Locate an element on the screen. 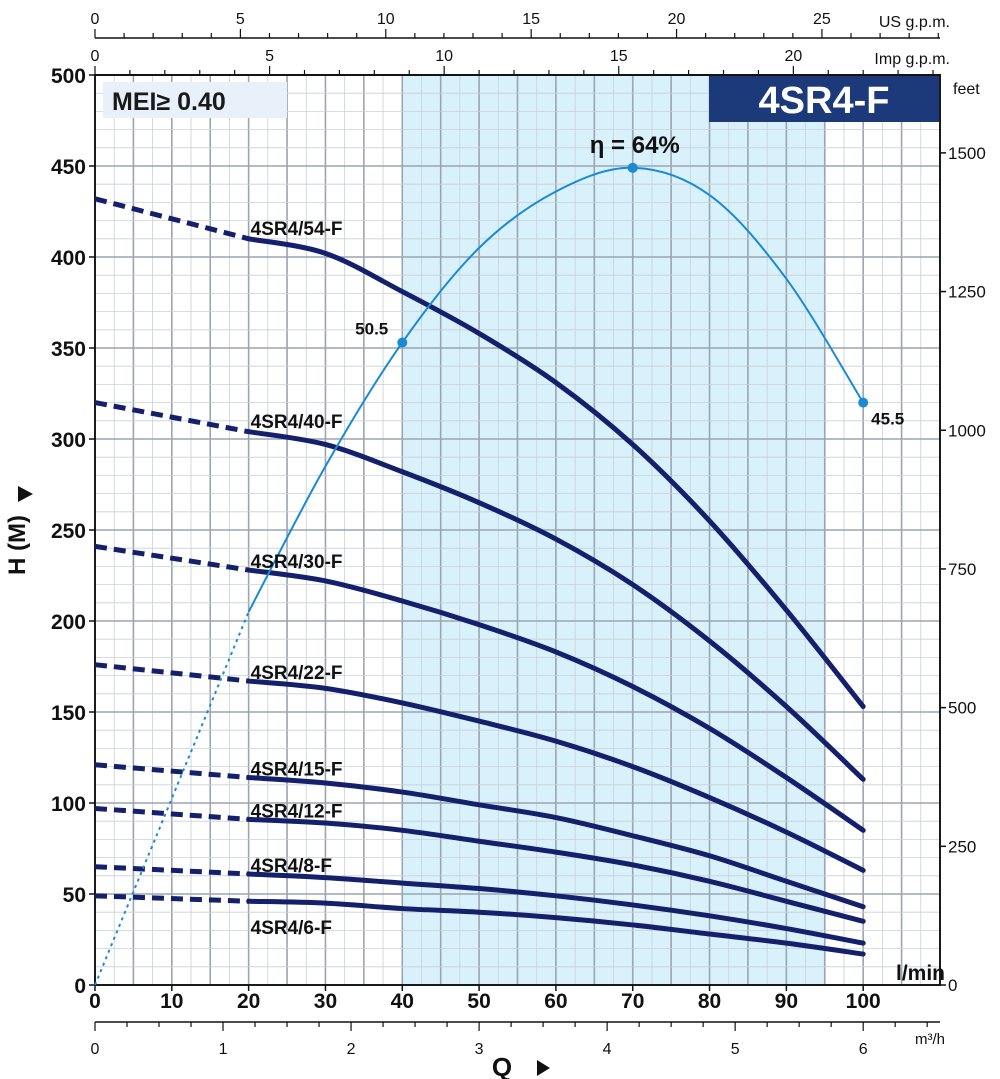 The height and width of the screenshot is (1079, 1000). m3h-axis-tick-label: 5 is located at coordinates (735, 1049).